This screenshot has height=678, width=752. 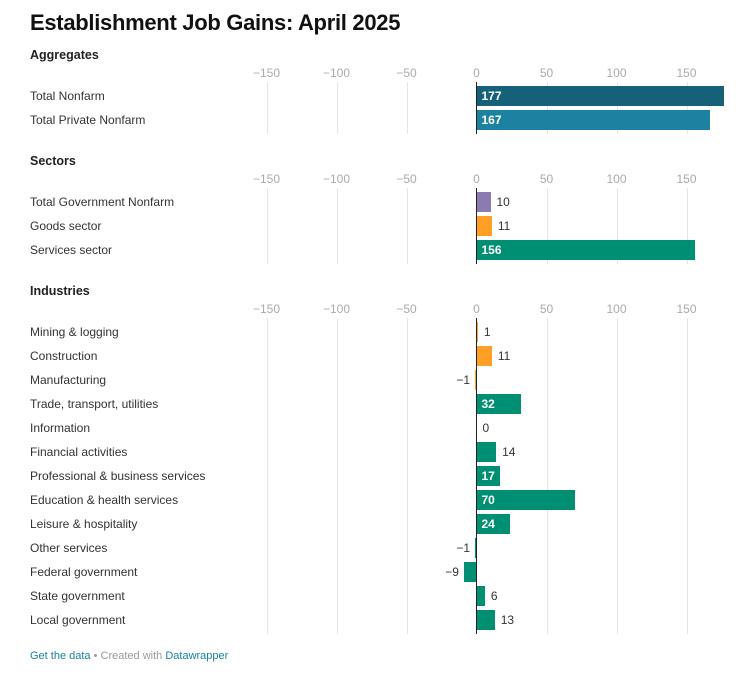 I want to click on row-label: Local government, so click(x=78, y=620).